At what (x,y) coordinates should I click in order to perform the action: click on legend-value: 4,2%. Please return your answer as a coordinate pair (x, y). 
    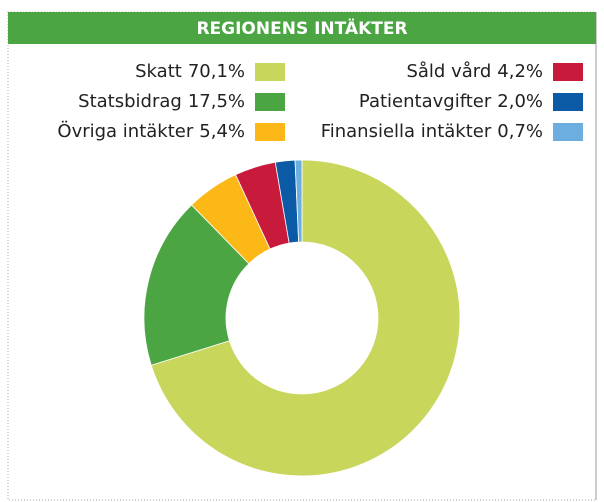
    Looking at the image, I should click on (520, 71).